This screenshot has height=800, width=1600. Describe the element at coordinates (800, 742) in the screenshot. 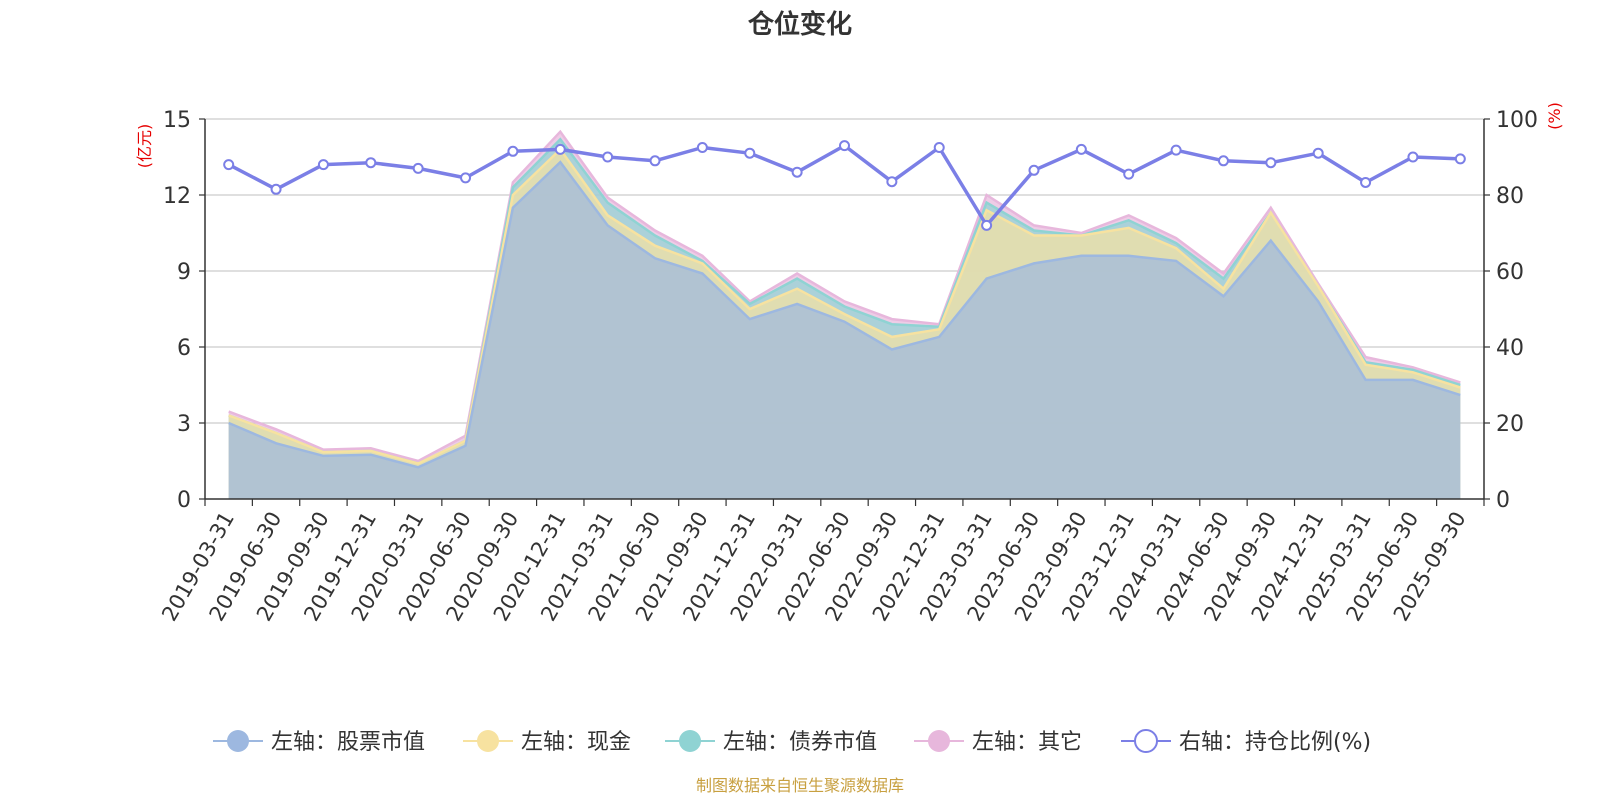

I see `legend-label: 左轴：债券市值` at that location.